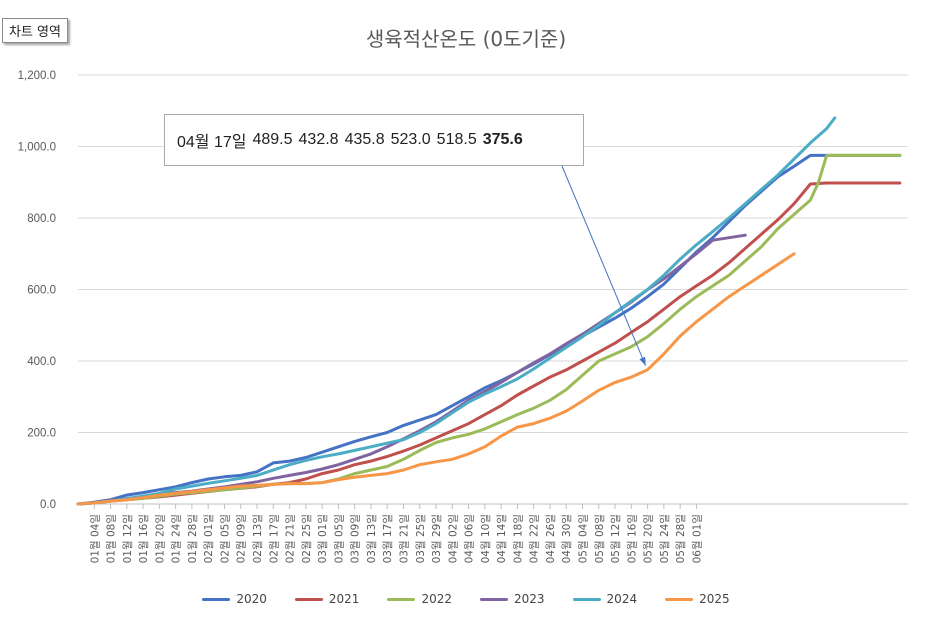 This screenshot has width=932, height=620. What do you see at coordinates (456, 139) in the screenshot?
I see `callout-value-2024: 518.5` at bounding box center [456, 139].